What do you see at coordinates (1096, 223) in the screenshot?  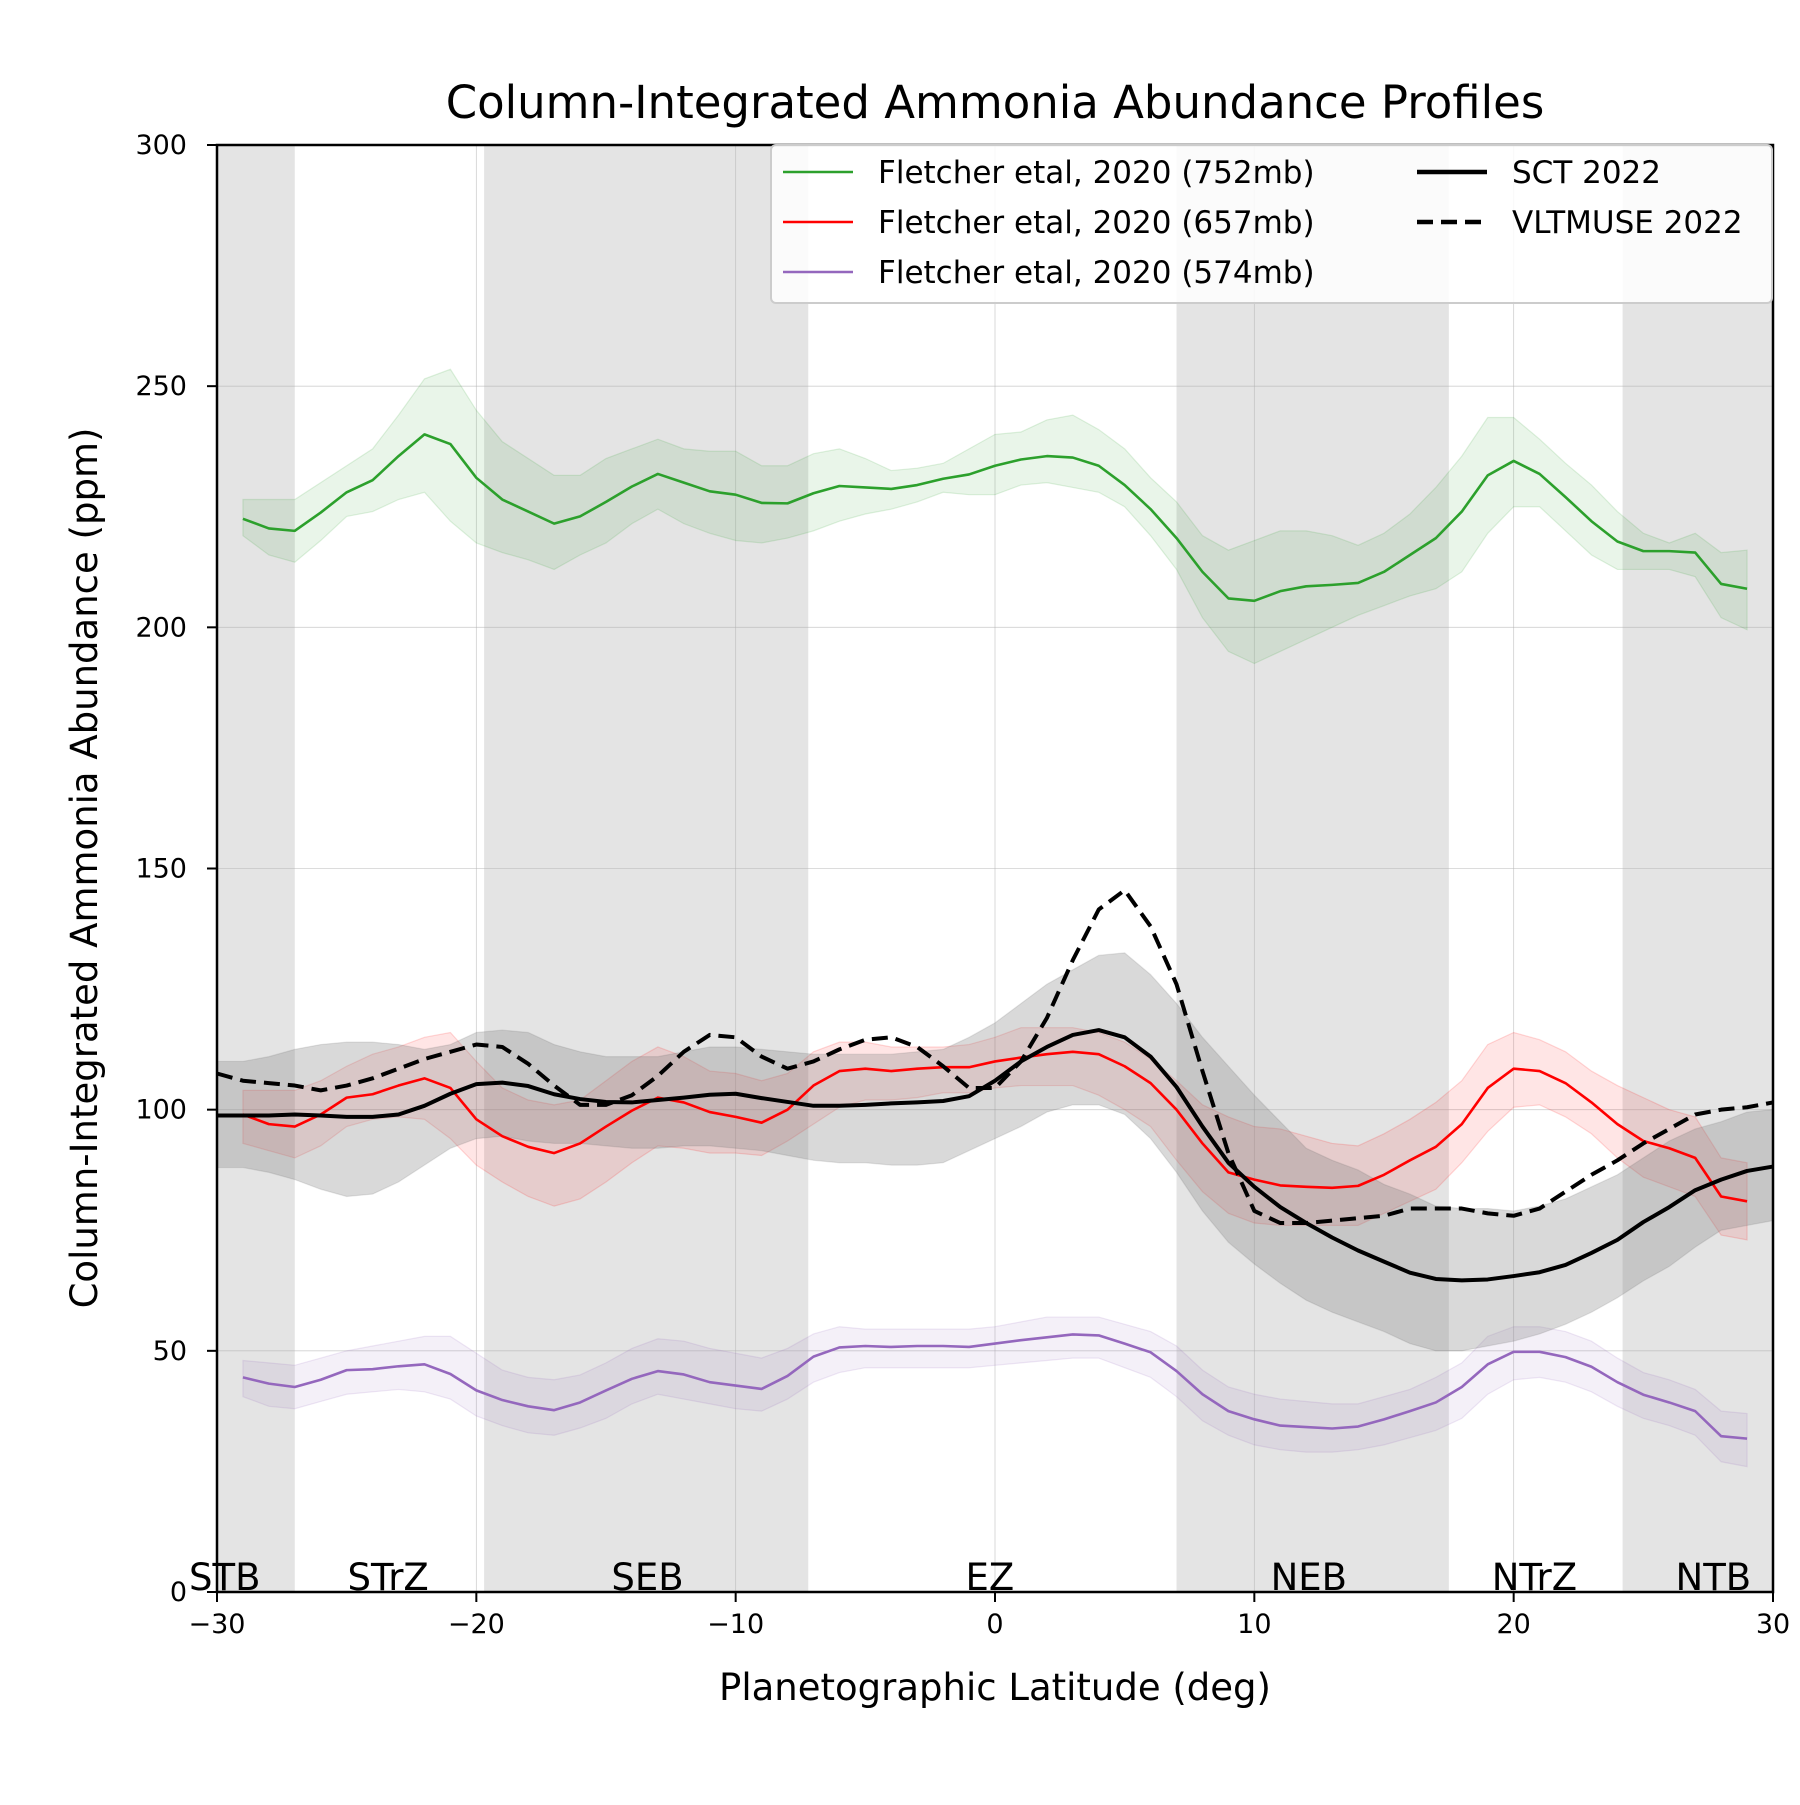 I see `legend-label-series-1: Fletcher etal, 2020 (657mb)` at bounding box center [1096, 223].